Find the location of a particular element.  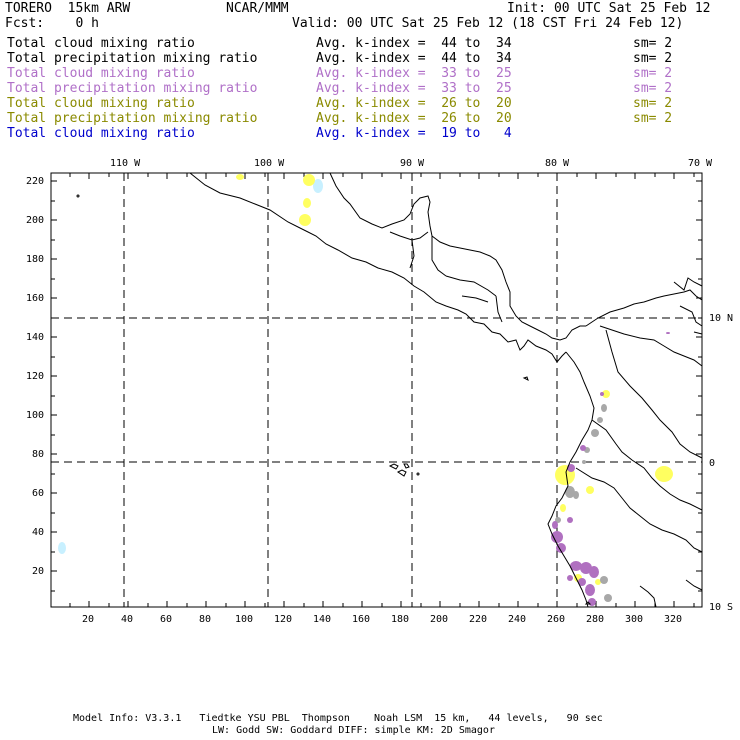

x-tick: 40 is located at coordinates (127, 619).